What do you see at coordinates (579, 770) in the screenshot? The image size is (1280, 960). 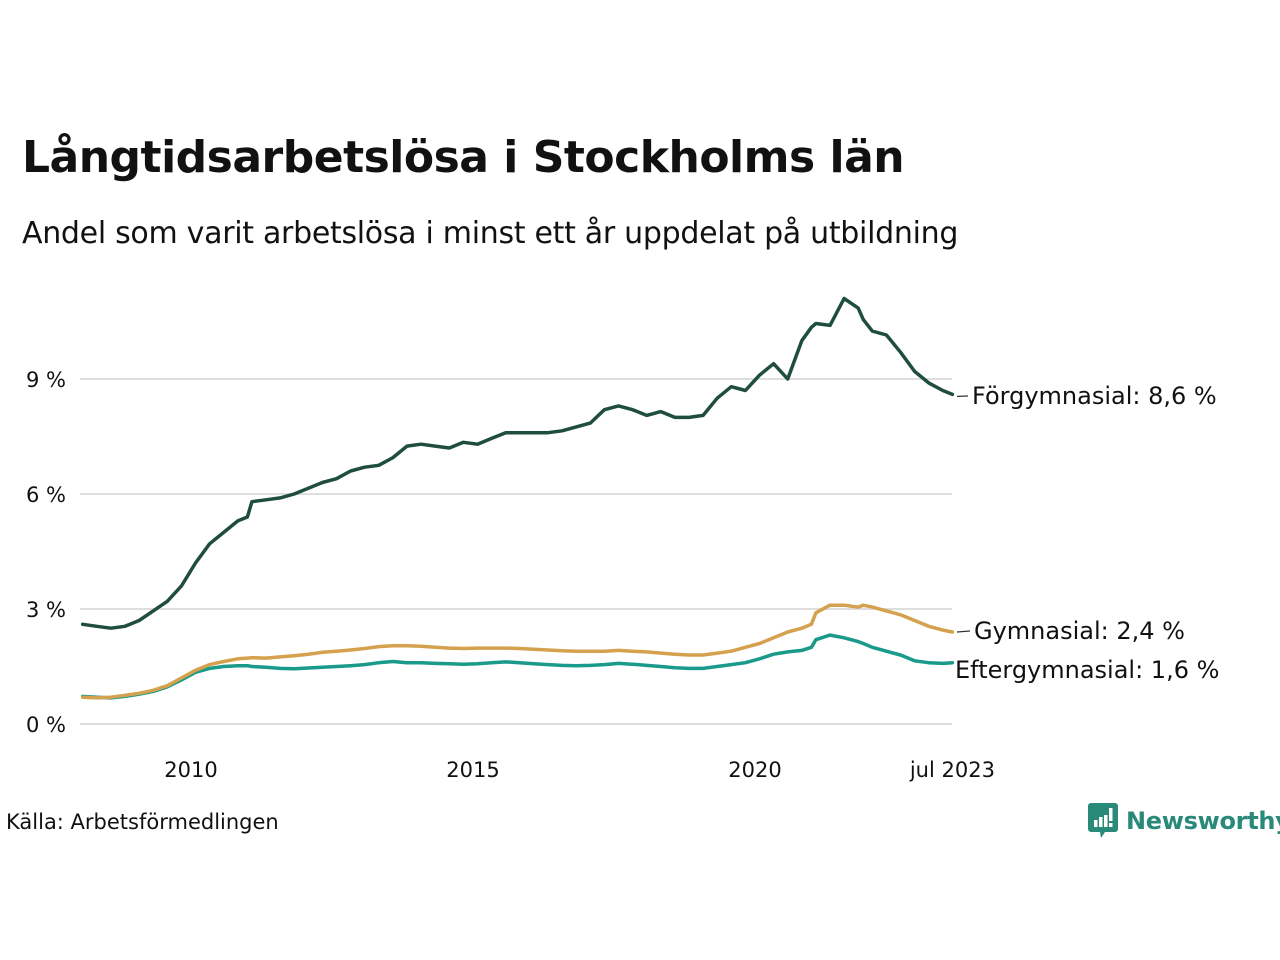 I see `x-axis-ticks: 2010 2015 2020 jul 2023` at bounding box center [579, 770].